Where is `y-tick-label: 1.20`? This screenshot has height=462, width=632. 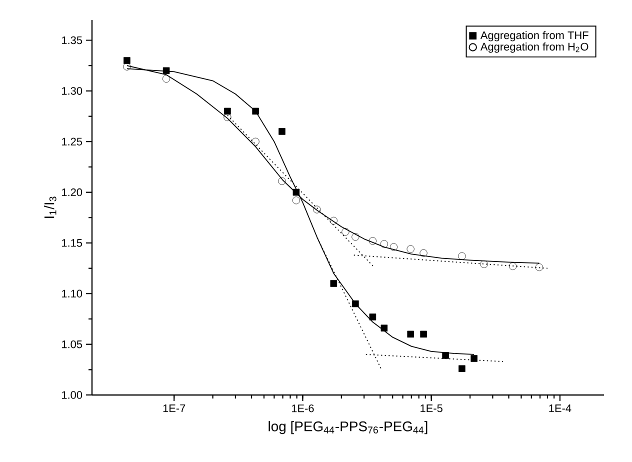
y-tick-label: 1.20 is located at coordinates (72, 192).